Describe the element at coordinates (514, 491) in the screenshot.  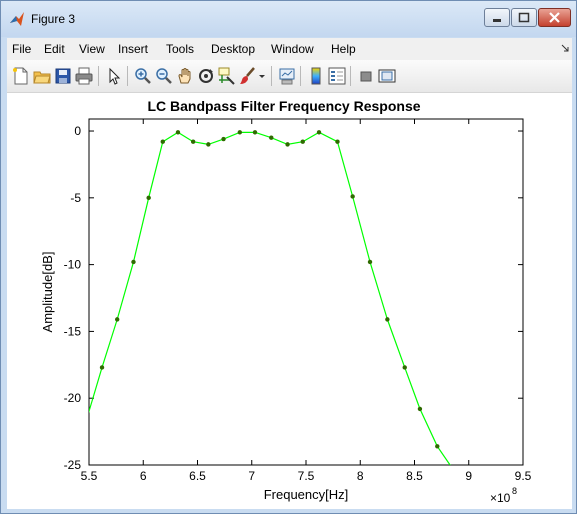
I see `x-exponent-power: 8` at that location.